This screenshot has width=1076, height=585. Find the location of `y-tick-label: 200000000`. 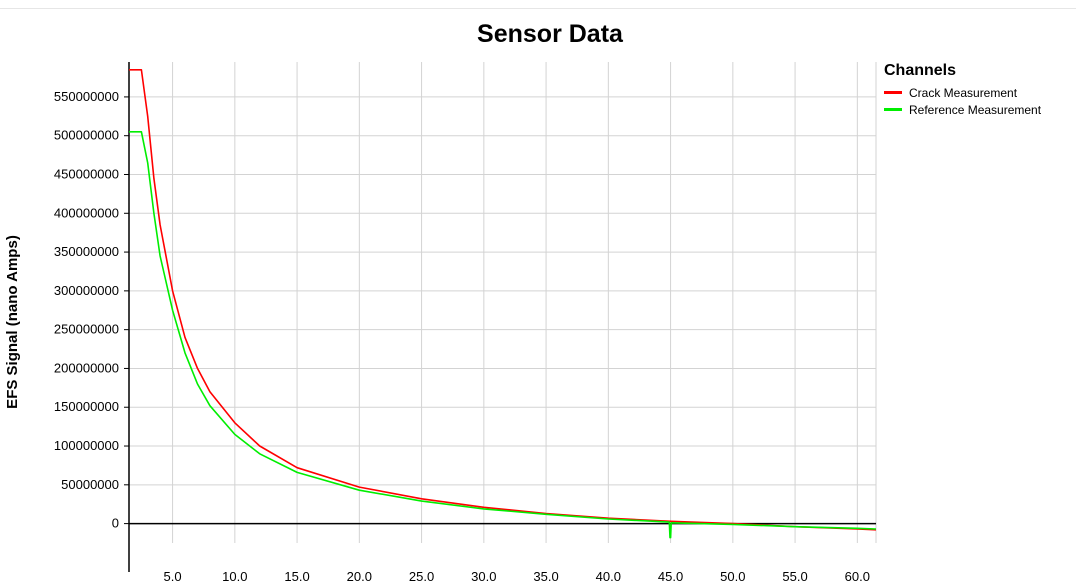

y-tick-label: 200000000 is located at coordinates (86, 367).